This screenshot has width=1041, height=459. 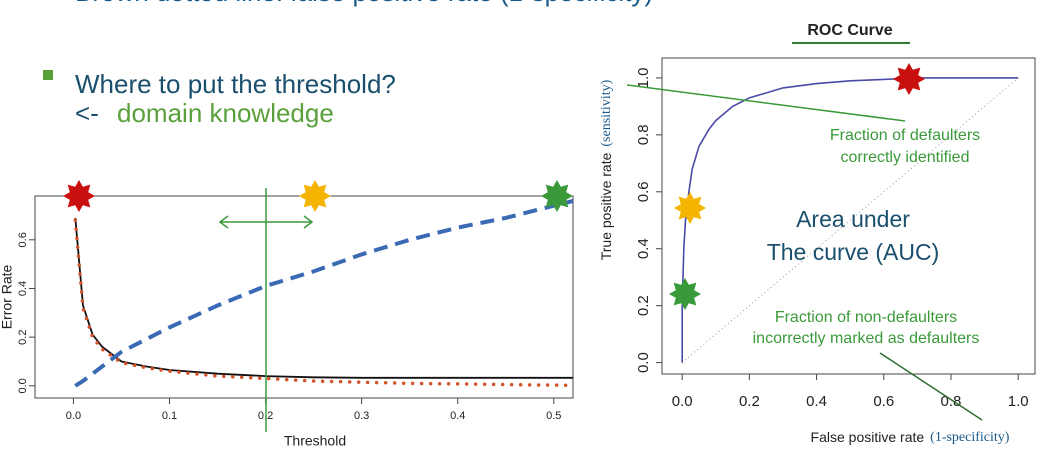 I want to click on x-tick-label: 0.3, so click(x=361, y=416).